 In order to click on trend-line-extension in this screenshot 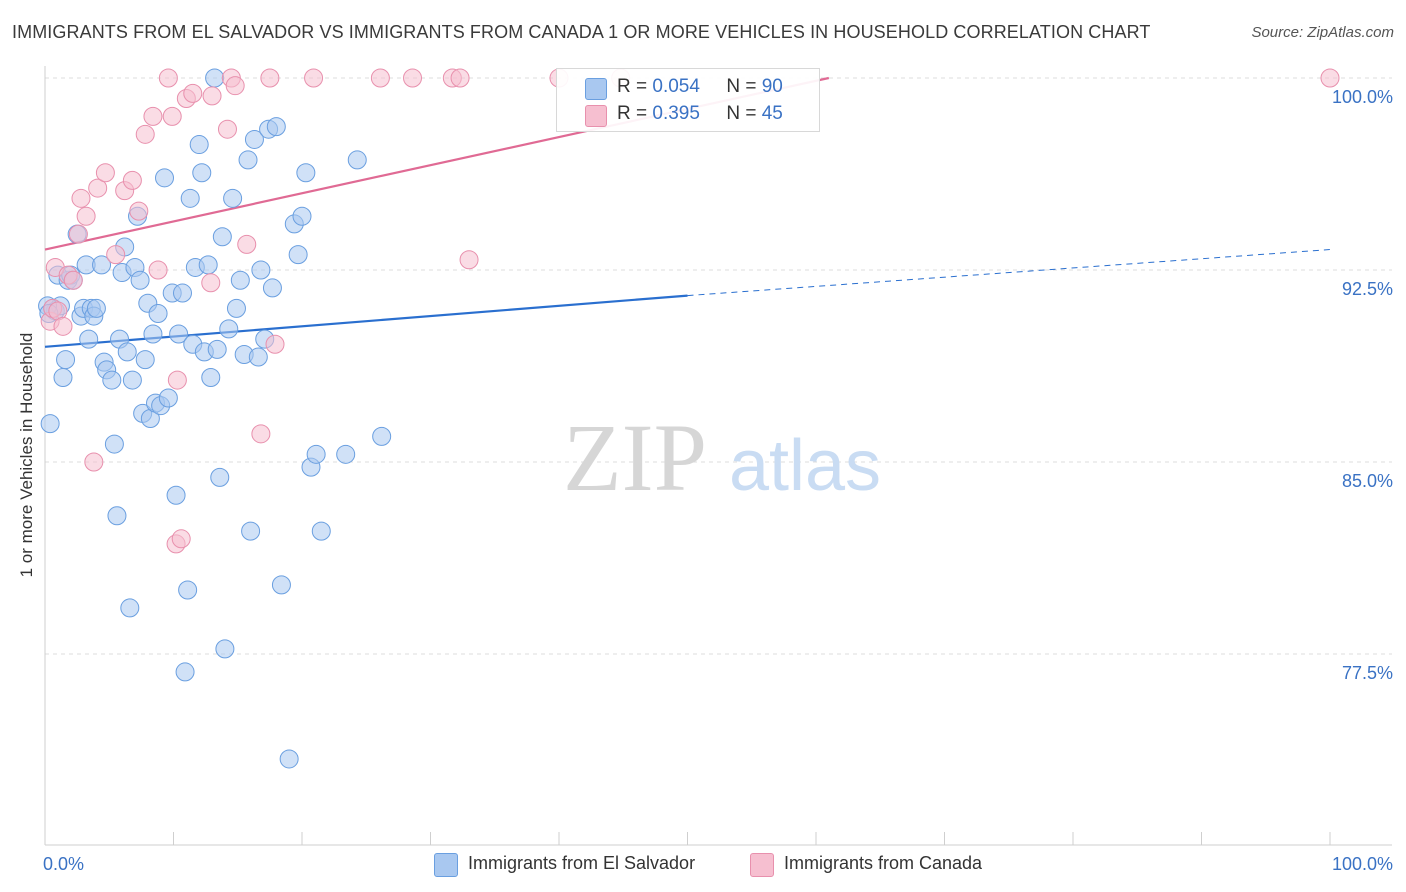, I will do `click(1009, 273)`.